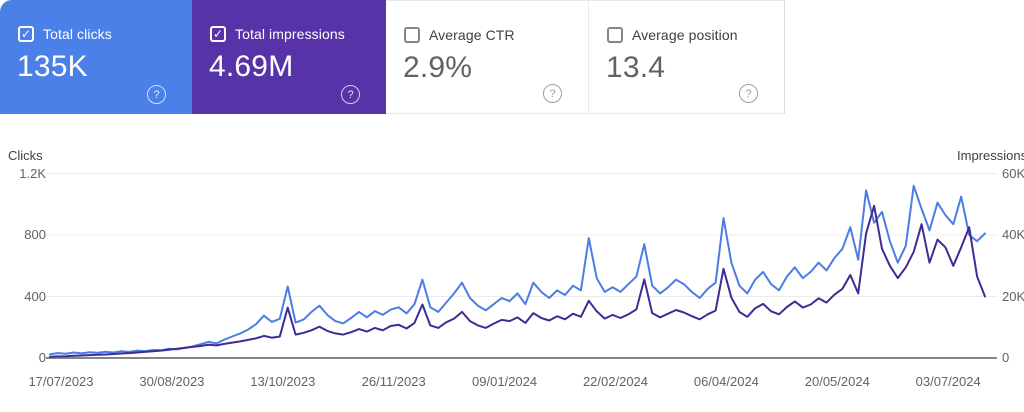 The image size is (1024, 412). I want to click on average-ctr-label: Average CTR, so click(472, 35).